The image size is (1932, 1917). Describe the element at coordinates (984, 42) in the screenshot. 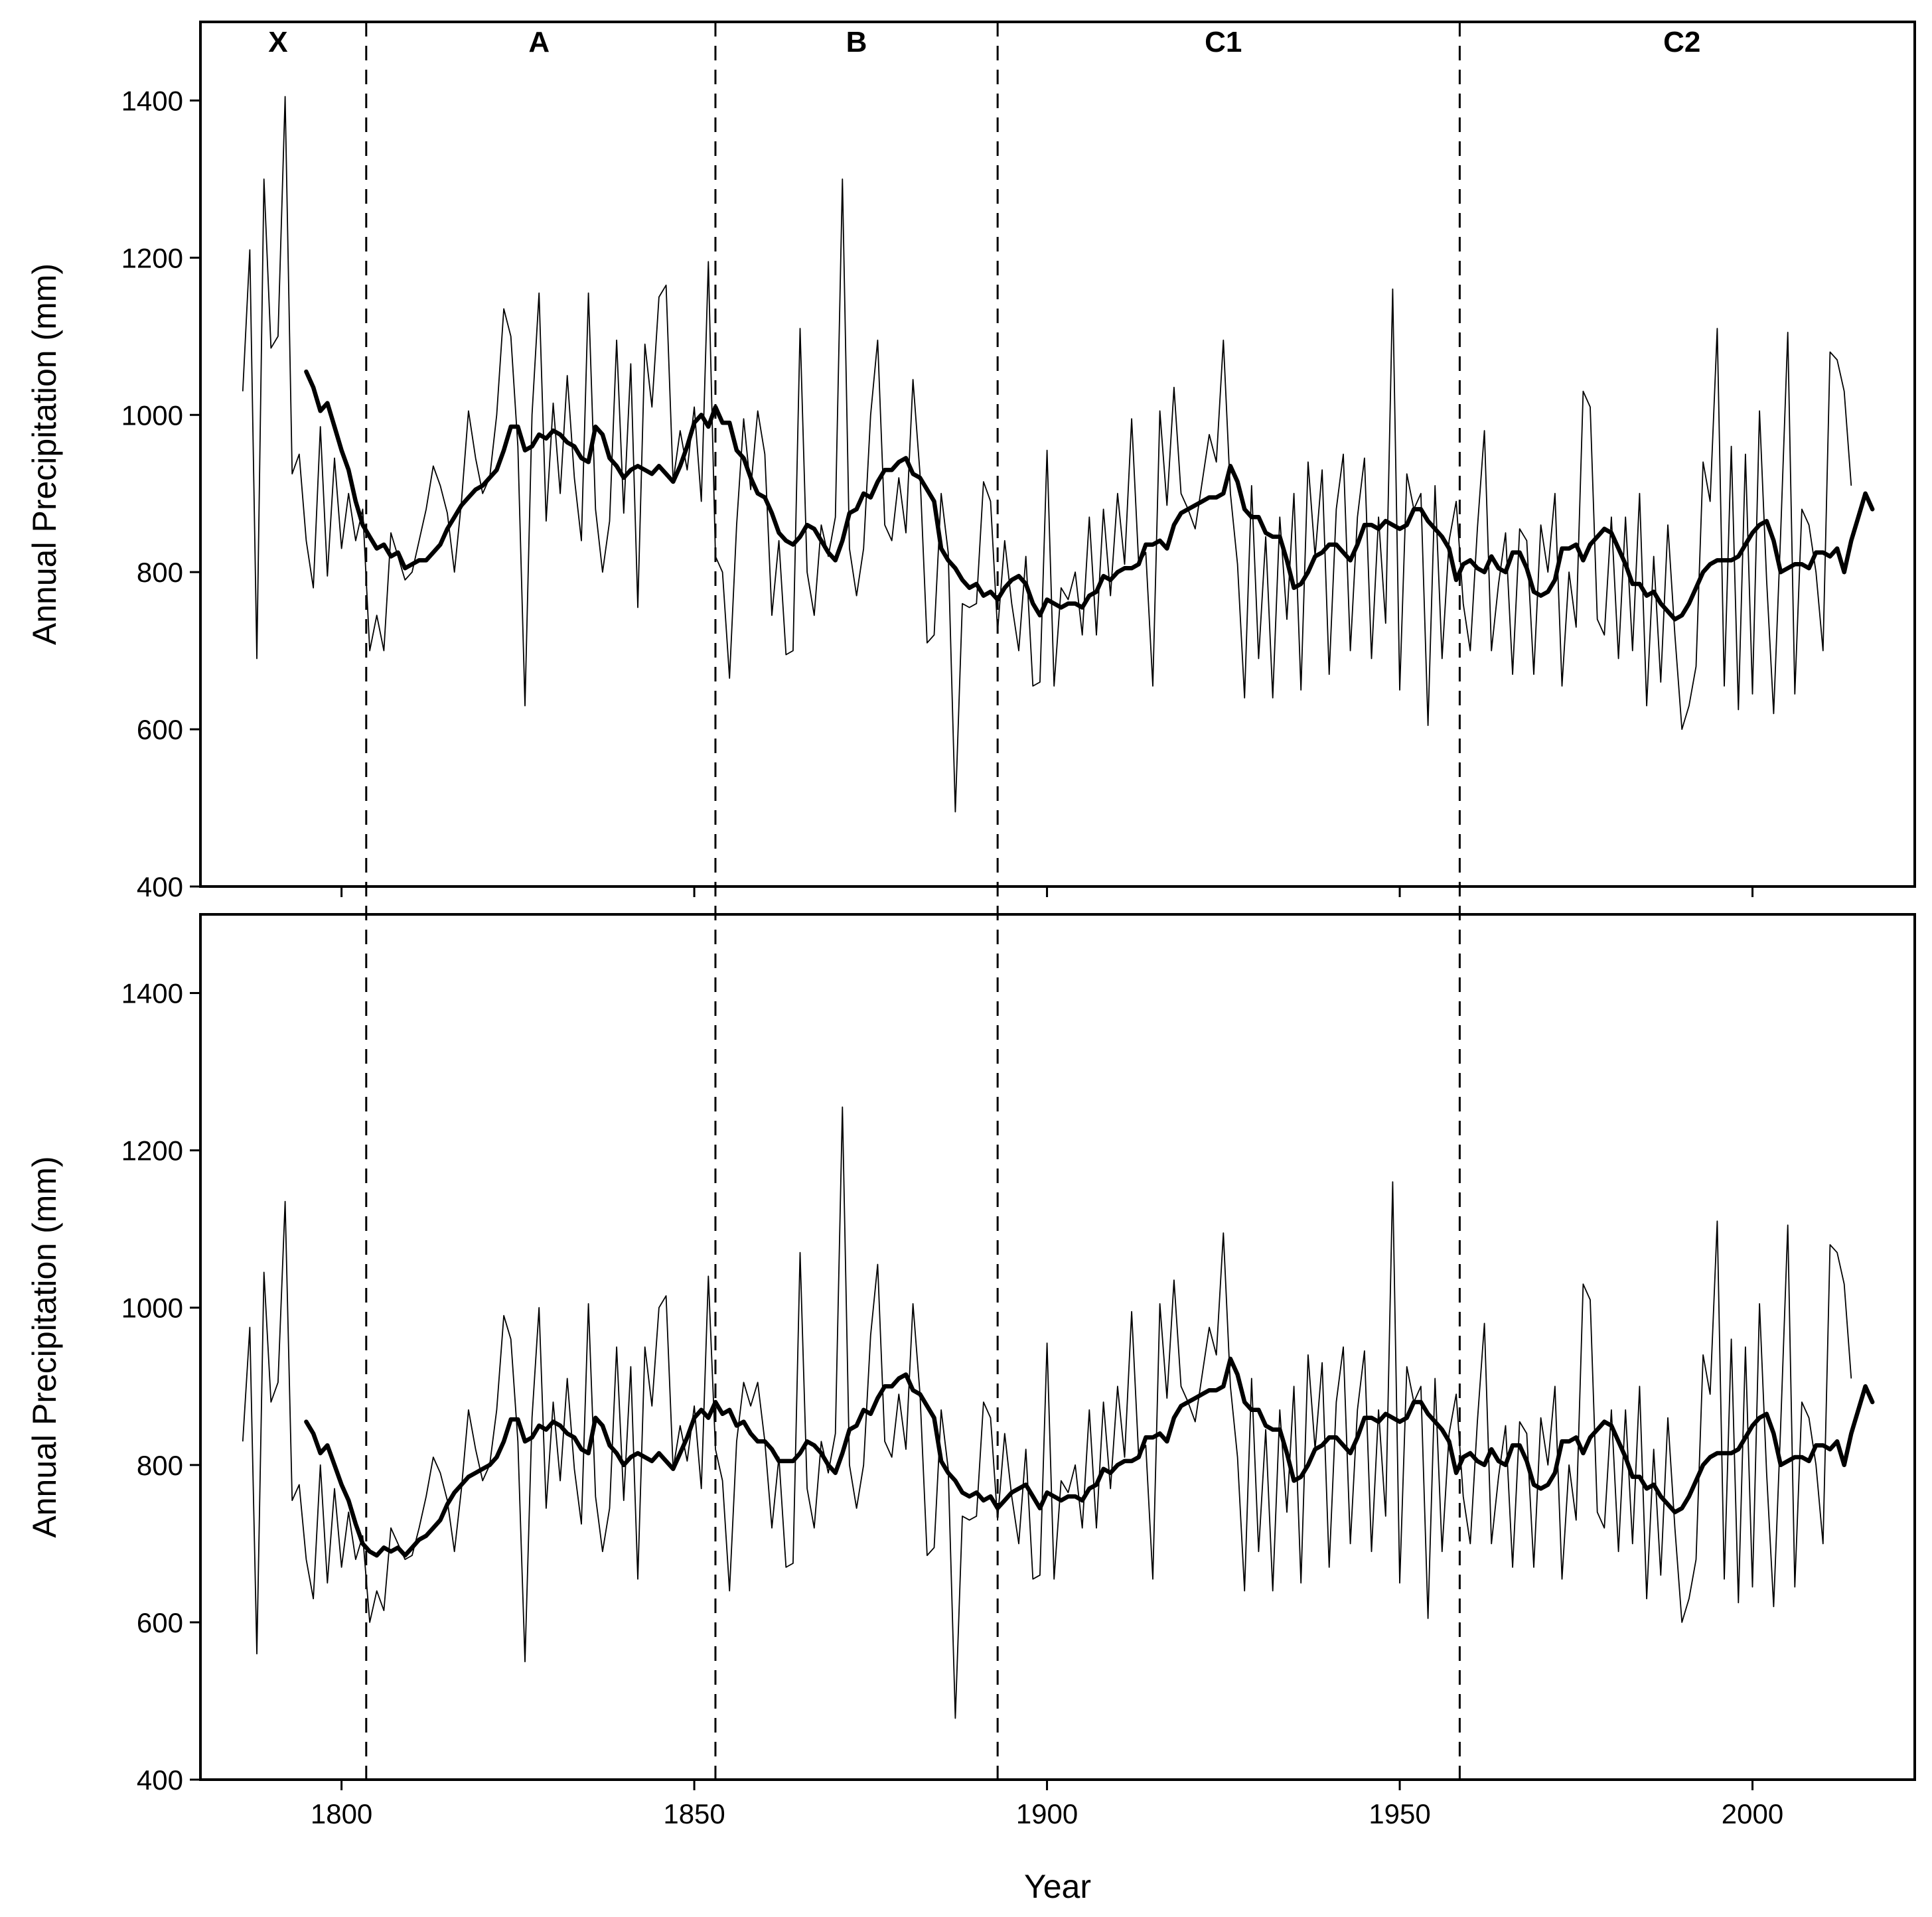

I see `period-labels: X A B C1 C2` at that location.